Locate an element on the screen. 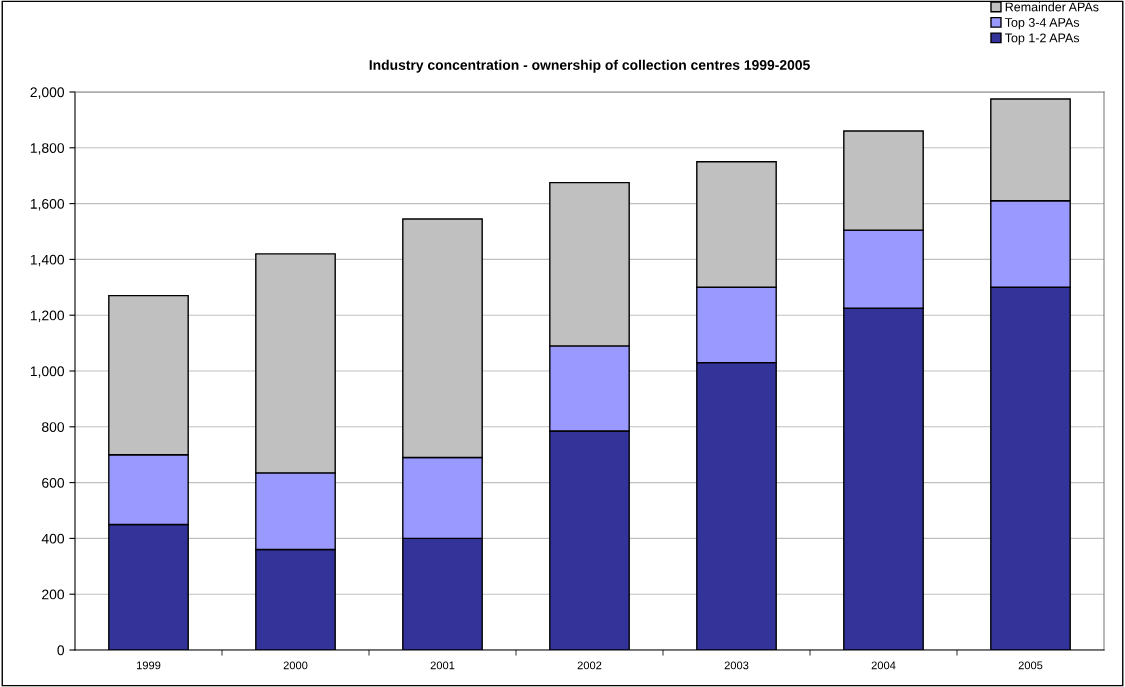 The image size is (1125, 687). legend-label: Top 1-2 APAs is located at coordinates (1042, 39).